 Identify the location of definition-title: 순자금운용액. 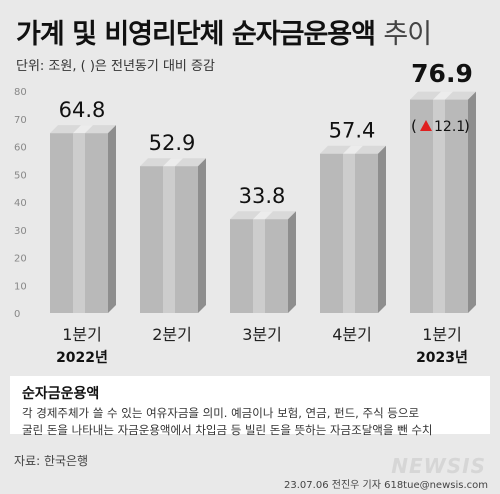
(61, 394).